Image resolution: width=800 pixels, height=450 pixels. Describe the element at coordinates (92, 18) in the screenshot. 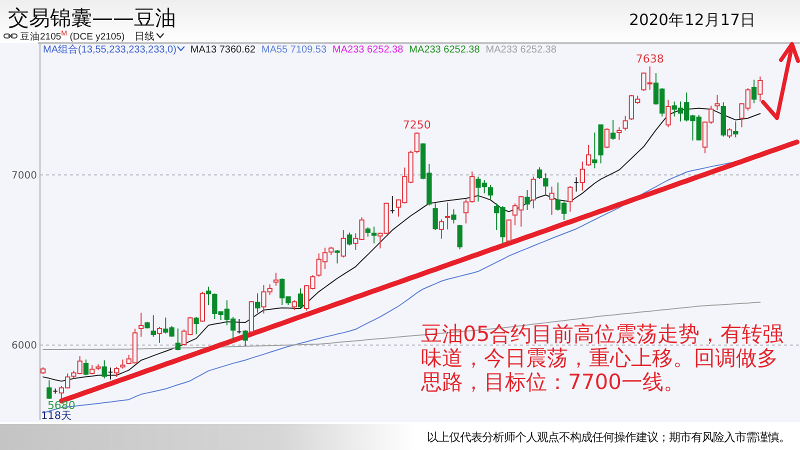

I see `chart-title: 交易锦囊——豆油` at that location.